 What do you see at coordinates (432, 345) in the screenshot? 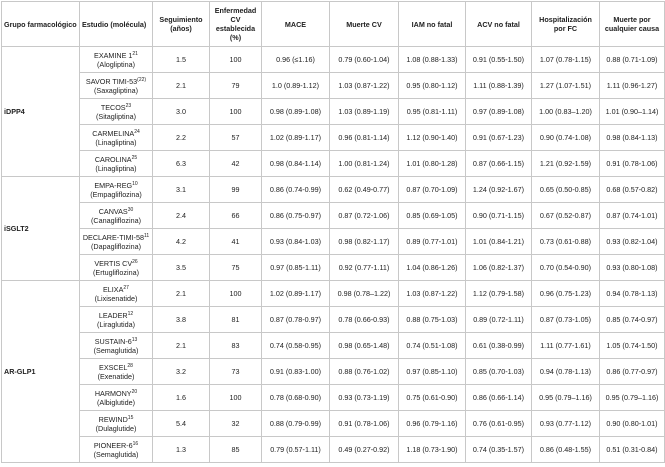
I see `value-cell: 0.74 (0.51-1.08)` at bounding box center [432, 345].